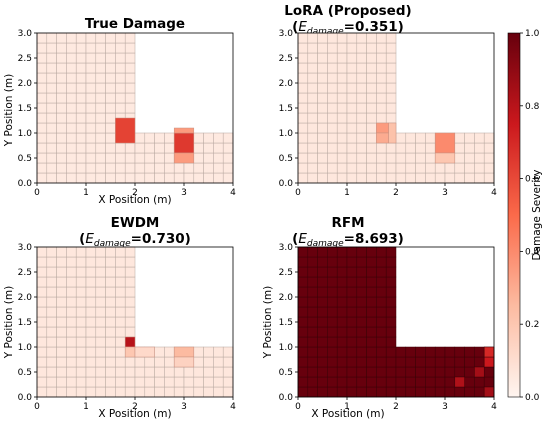 The image size is (550, 425). Describe the element at coordinates (25, 273) in the screenshot. I see `y-tick-label: 2.5` at that location.